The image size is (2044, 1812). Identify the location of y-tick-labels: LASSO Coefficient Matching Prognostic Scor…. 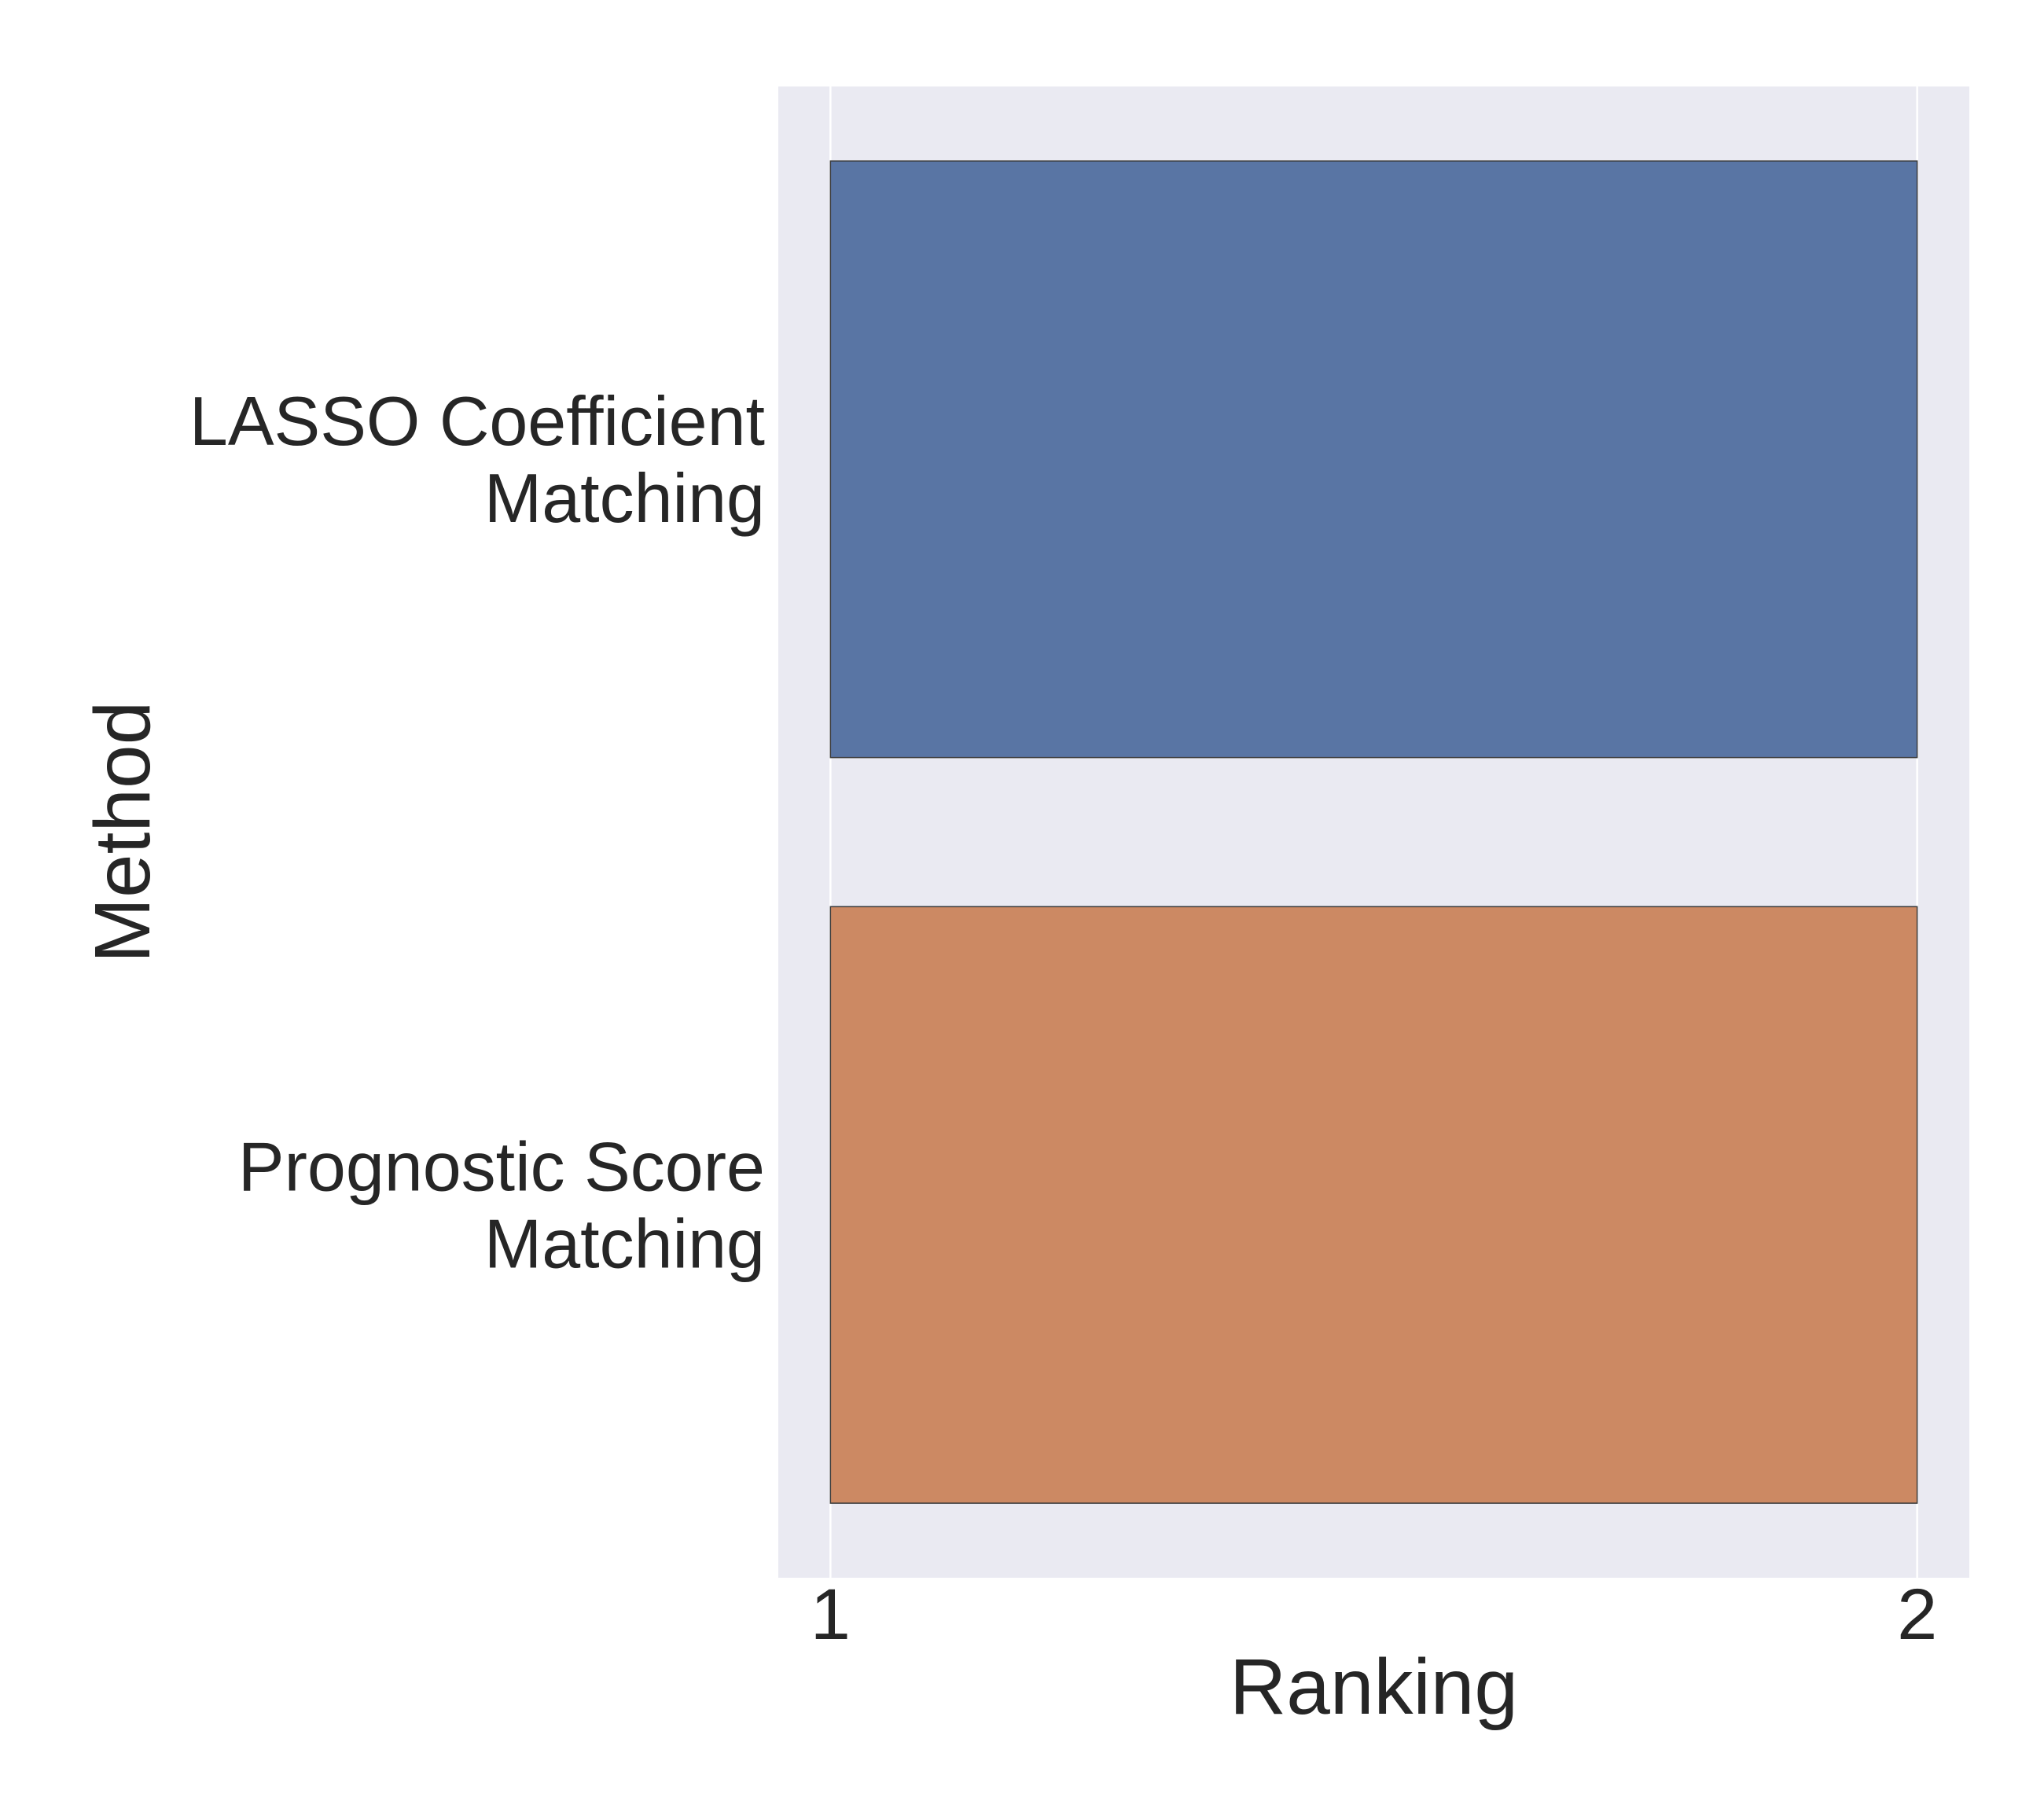
(477, 832).